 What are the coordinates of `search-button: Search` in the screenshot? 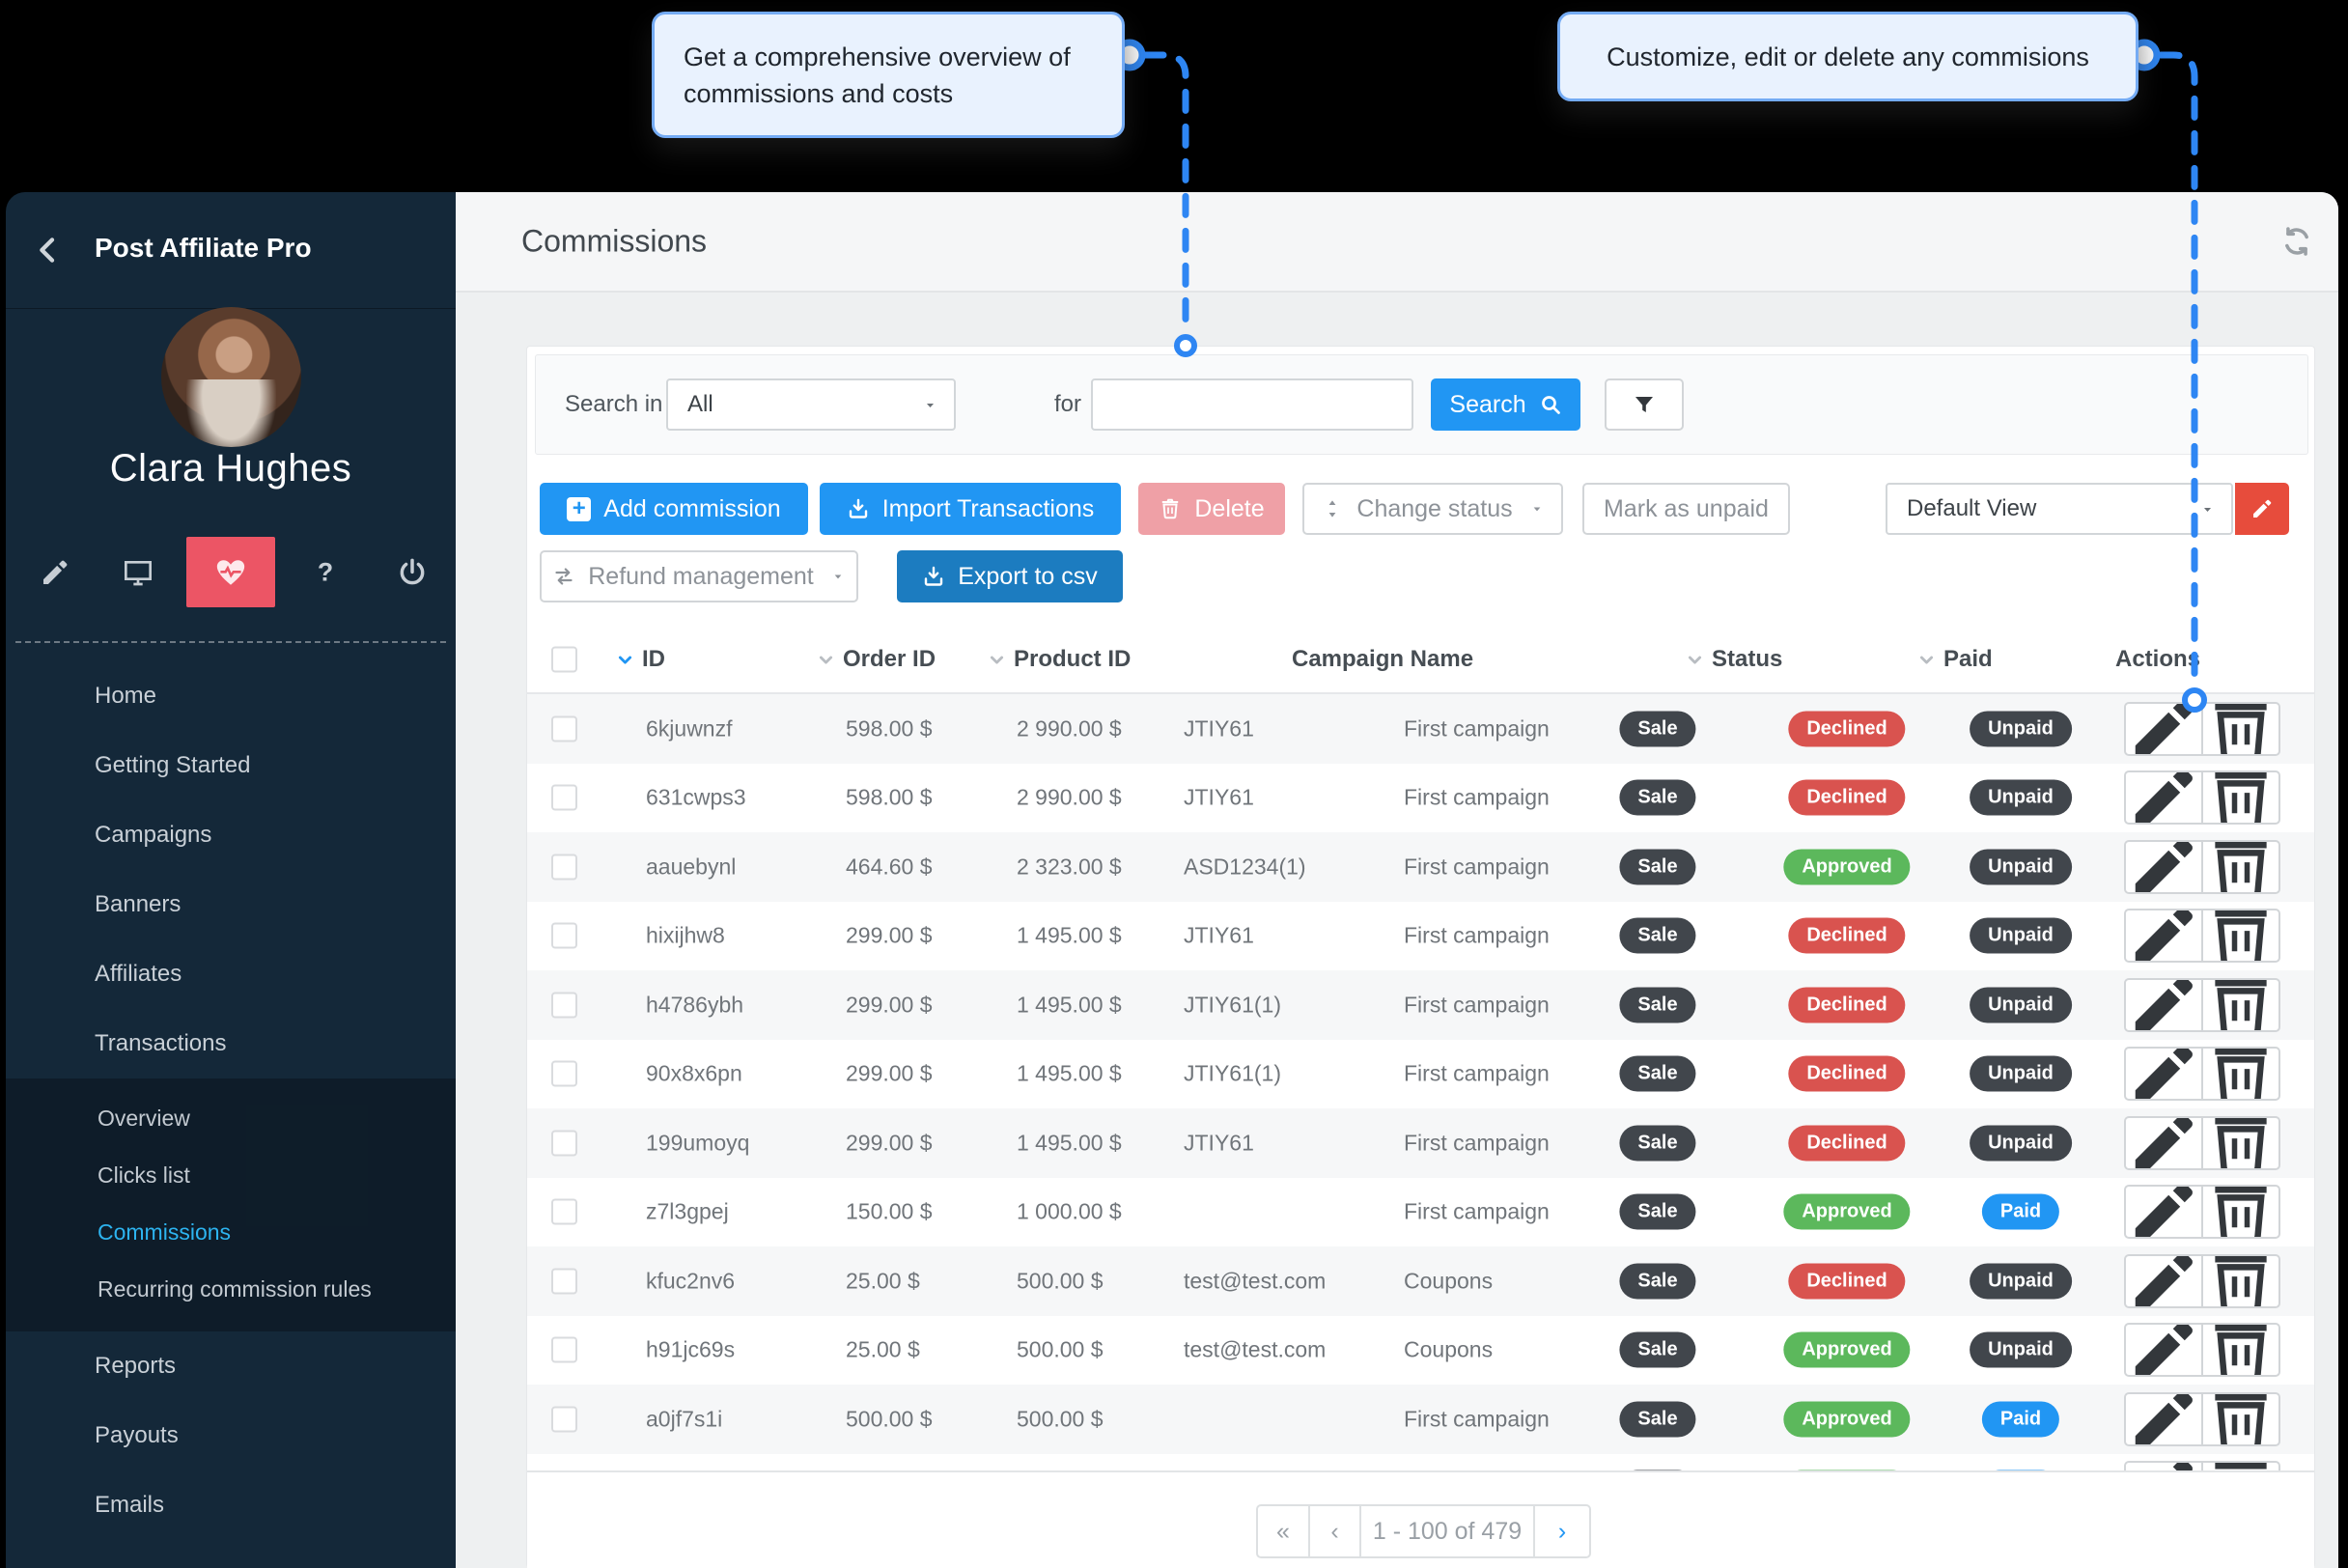 It's located at (1505, 405).